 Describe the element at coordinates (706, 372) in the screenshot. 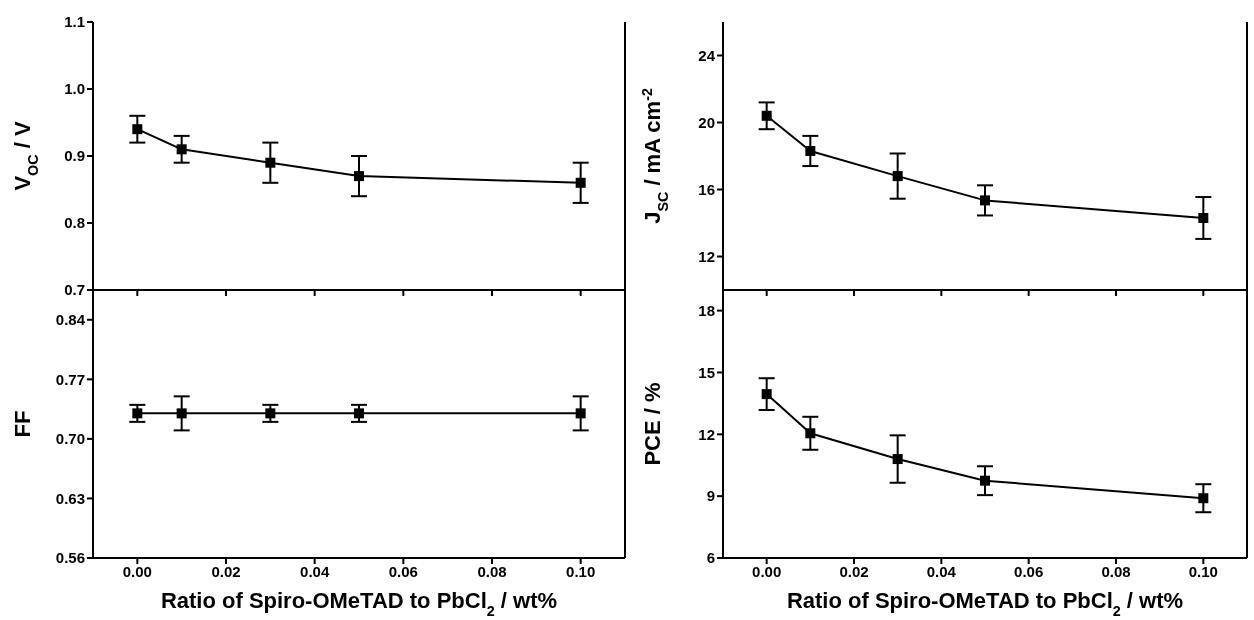

I see `y-tick-label: 15` at that location.